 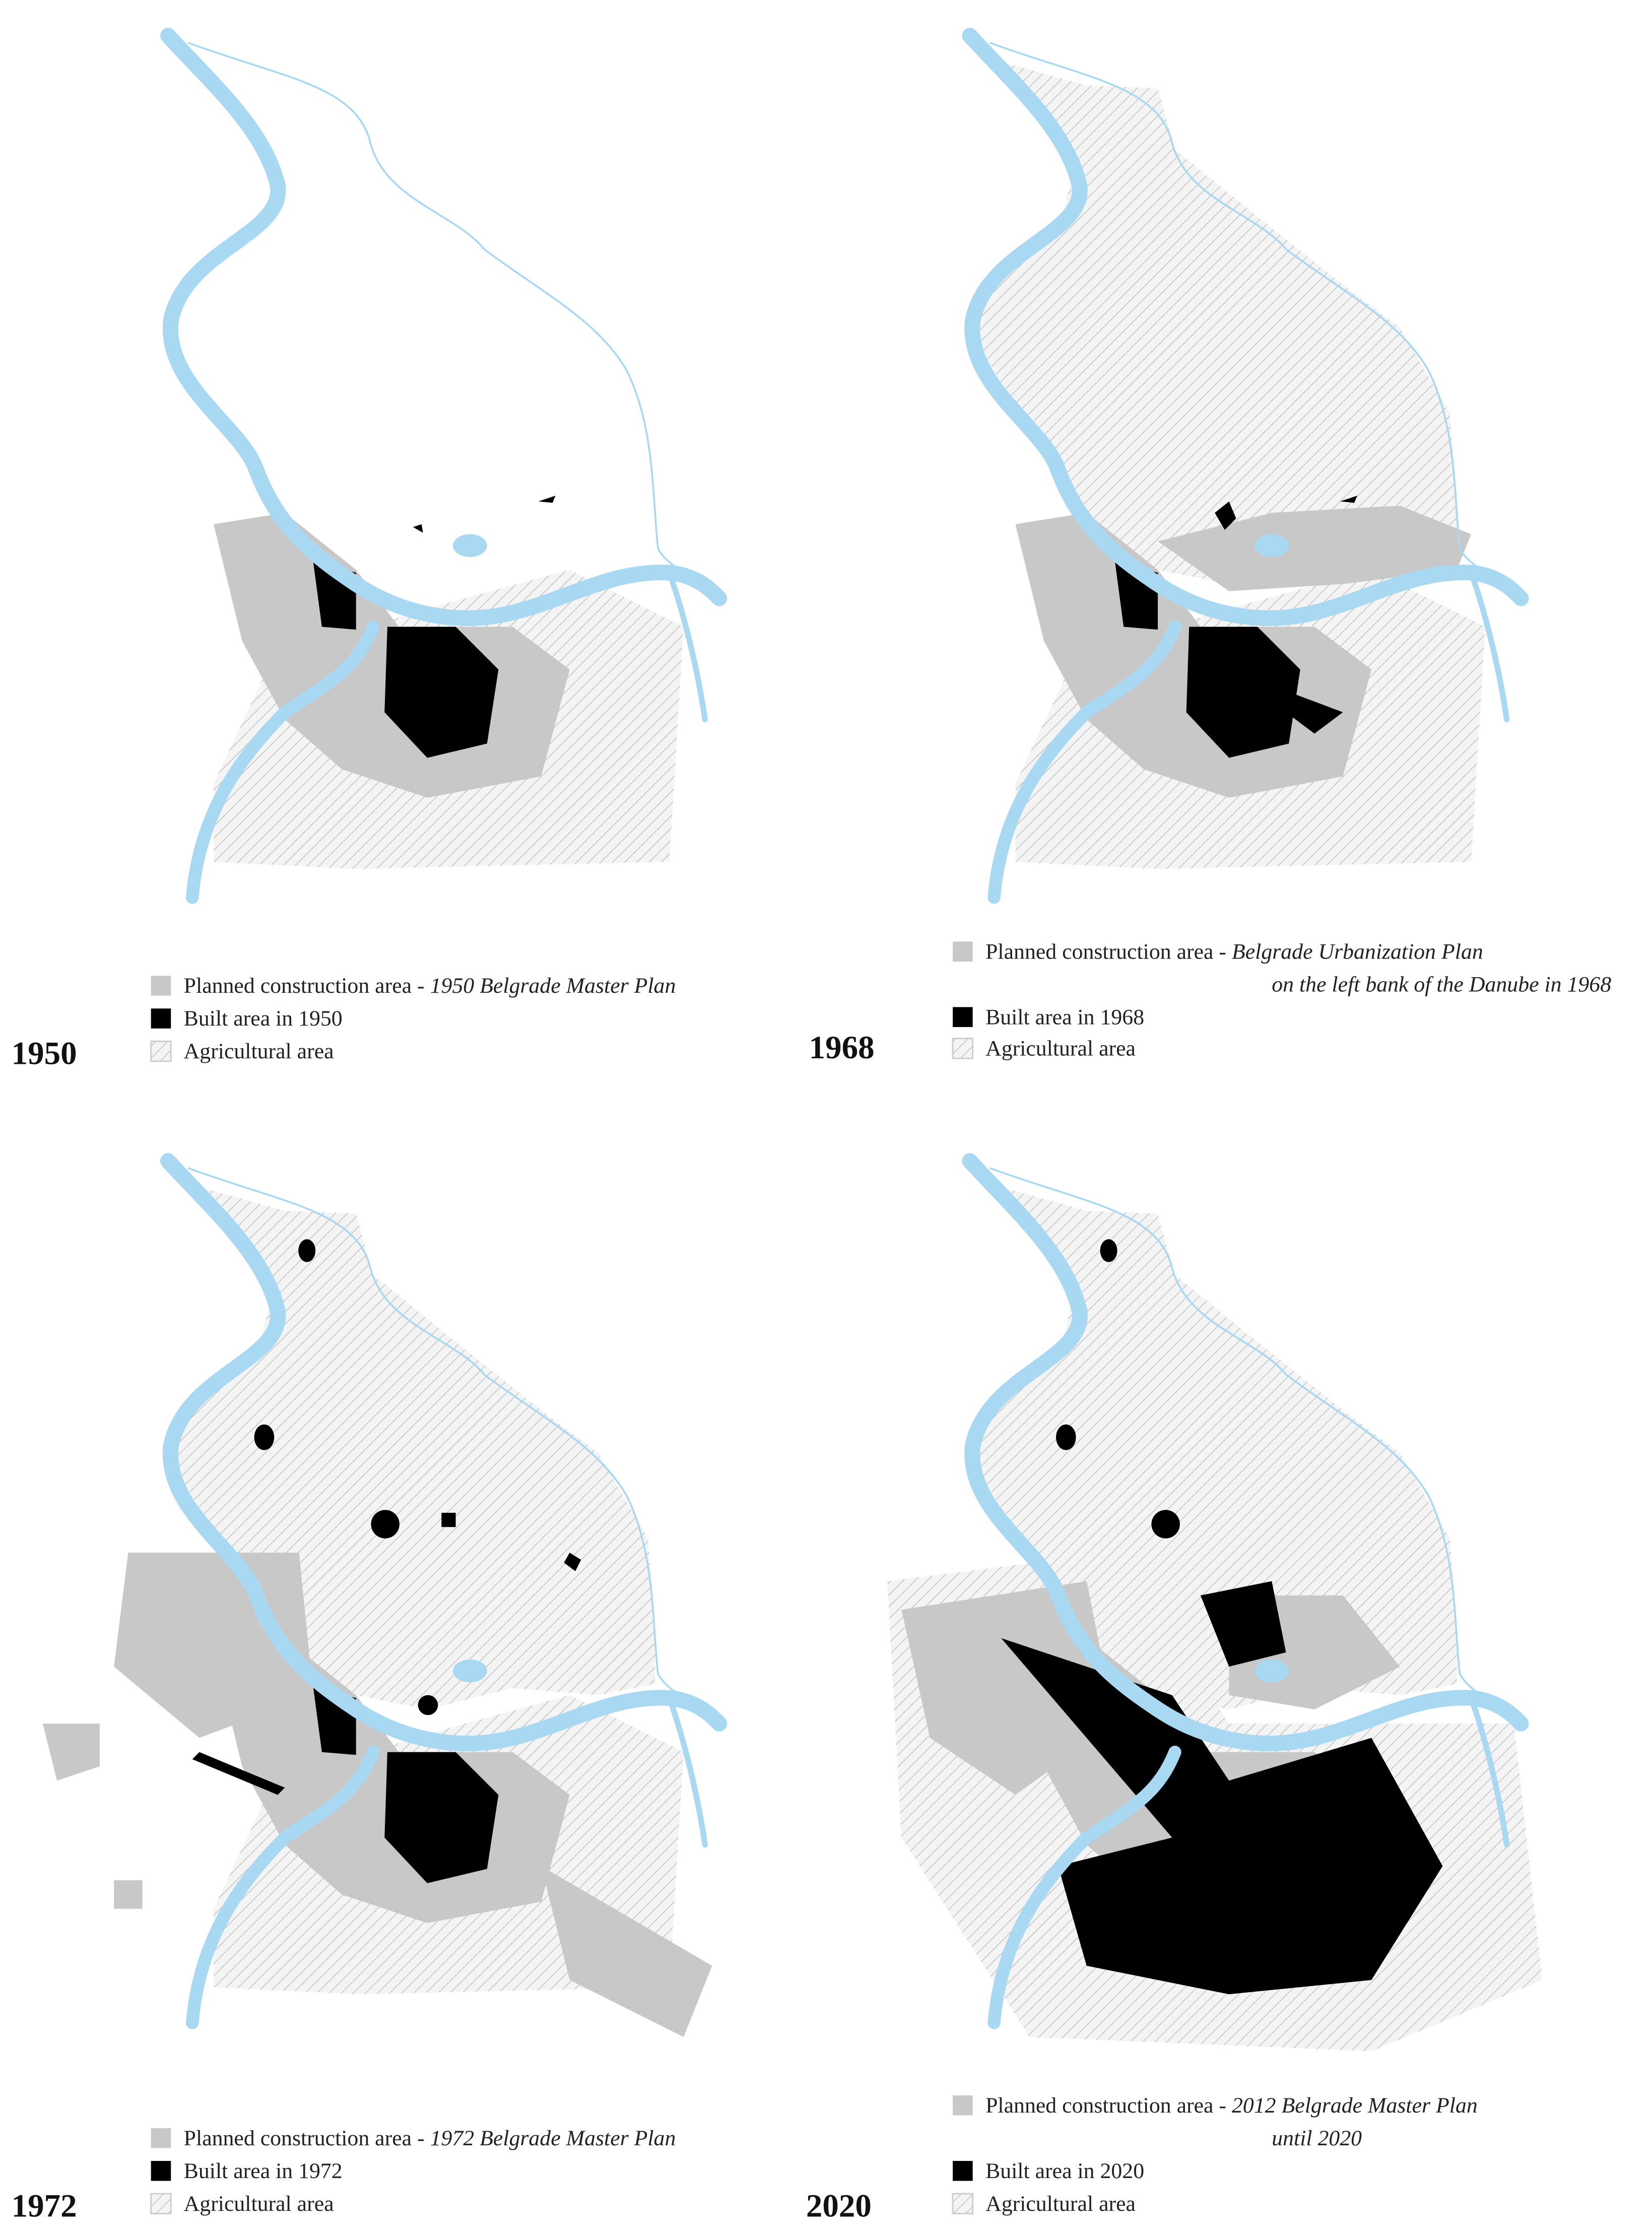 I want to click on legend-plan: until 2020, so click(x=1317, y=2138).